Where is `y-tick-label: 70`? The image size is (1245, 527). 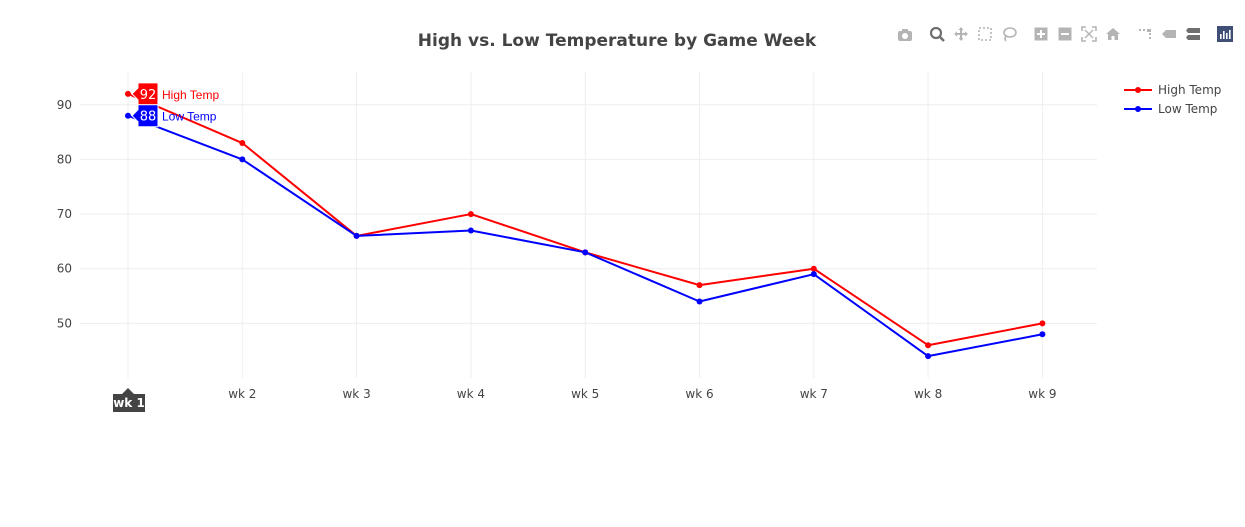
y-tick-label: 70 is located at coordinates (64, 214).